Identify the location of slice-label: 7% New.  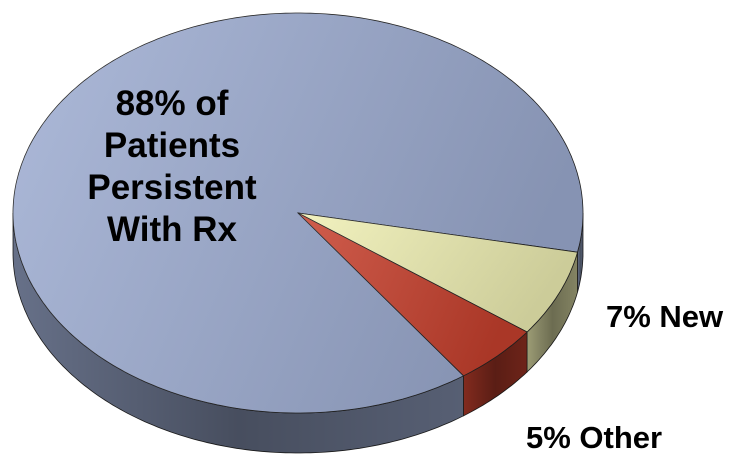
(665, 316).